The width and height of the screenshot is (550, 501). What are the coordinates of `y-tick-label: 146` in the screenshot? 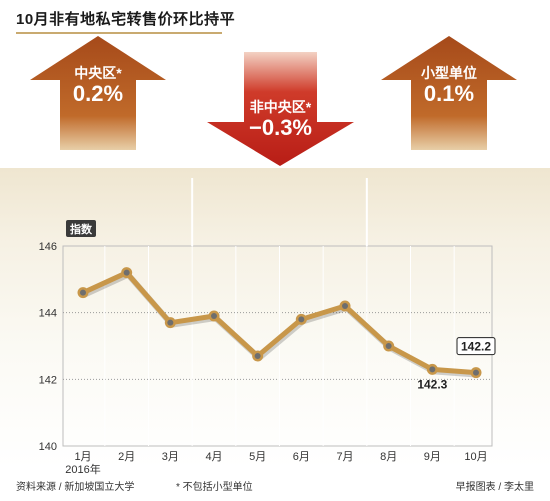 It's located at (48, 247).